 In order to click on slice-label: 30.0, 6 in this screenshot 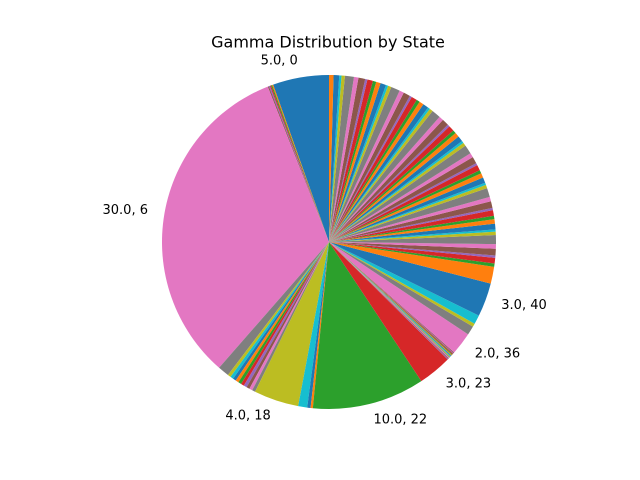, I will do `click(125, 210)`.